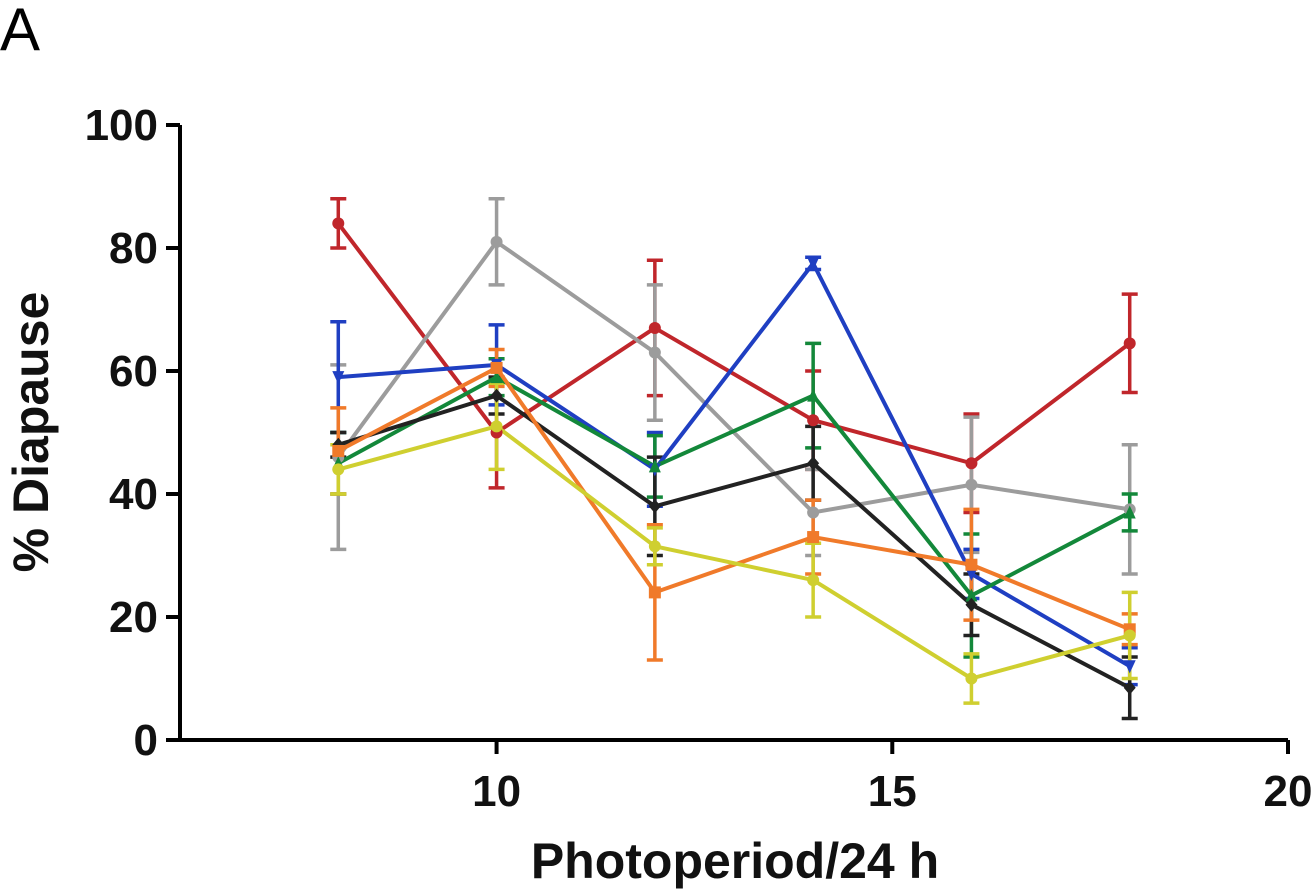 This screenshot has height=896, width=1314. I want to click on x-tick-label: 10, so click(496, 791).